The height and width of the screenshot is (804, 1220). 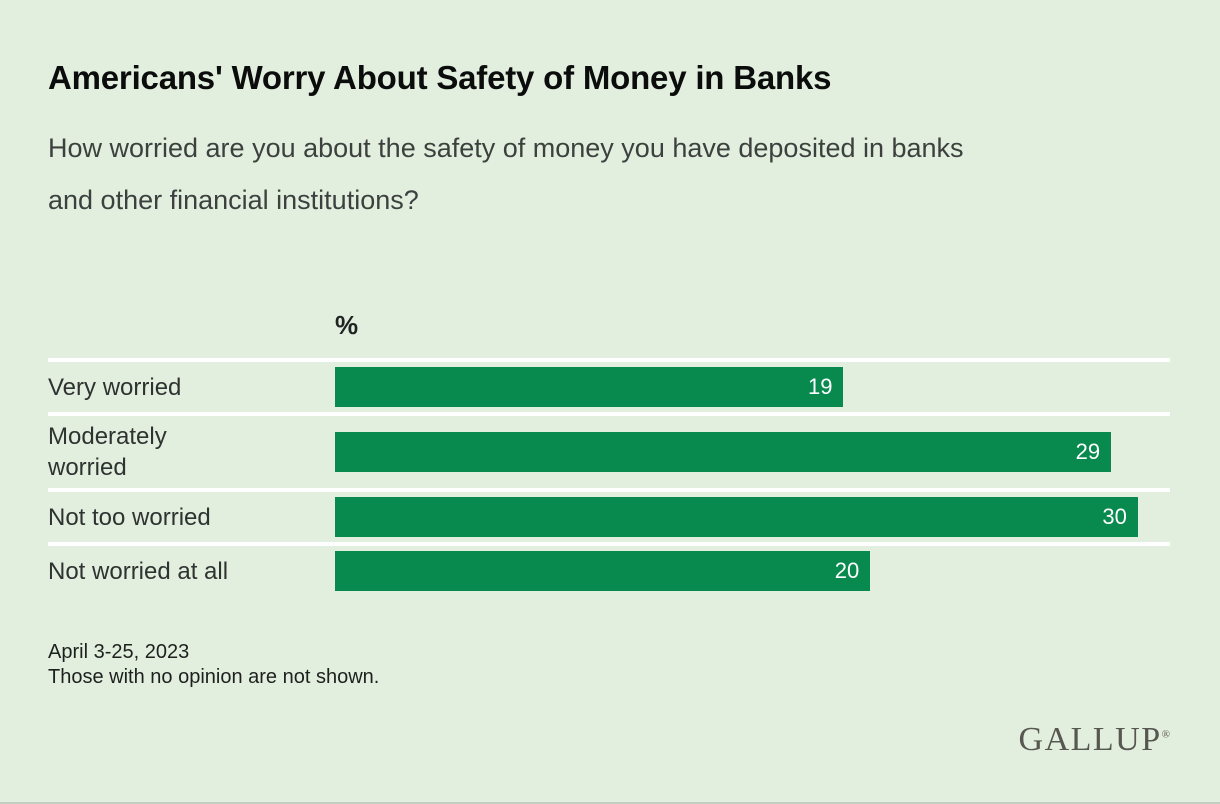 What do you see at coordinates (138, 571) in the screenshot?
I see `category-label-not-worried-at-all: Not worried at all` at bounding box center [138, 571].